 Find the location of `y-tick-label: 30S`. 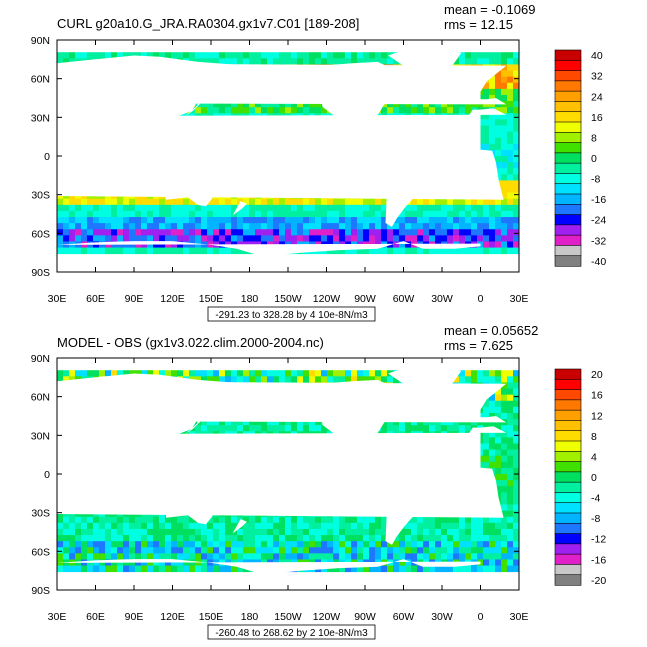

y-tick-label: 30S is located at coordinates (40, 196).